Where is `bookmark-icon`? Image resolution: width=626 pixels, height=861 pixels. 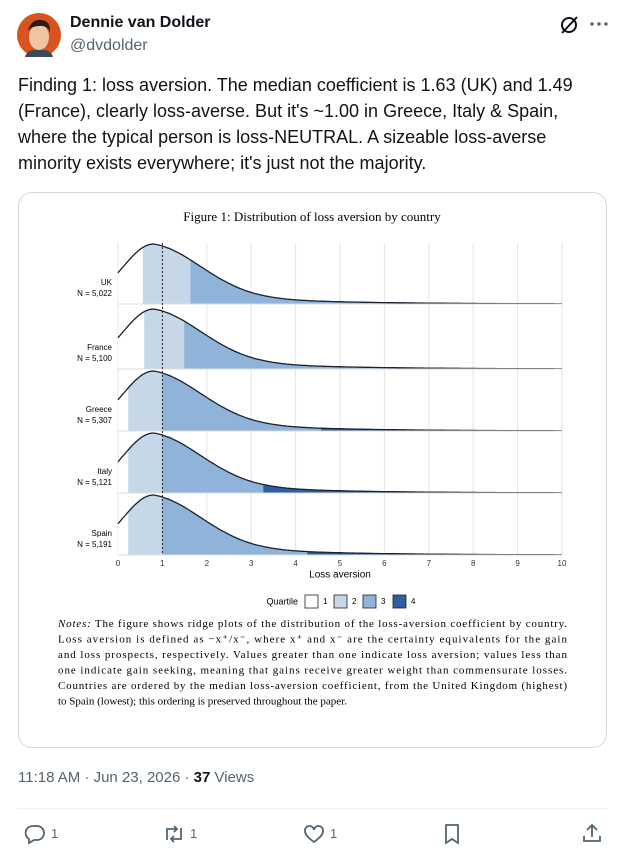
bookmark-icon is located at coordinates (452, 834).